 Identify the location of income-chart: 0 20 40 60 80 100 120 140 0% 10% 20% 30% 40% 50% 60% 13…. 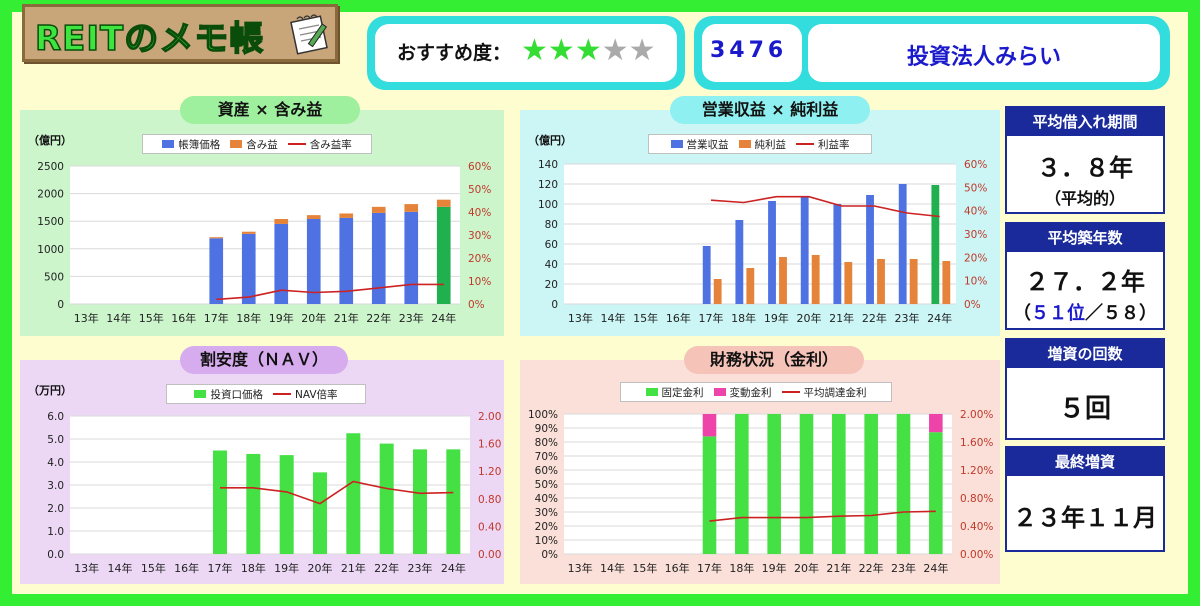
(762, 242).